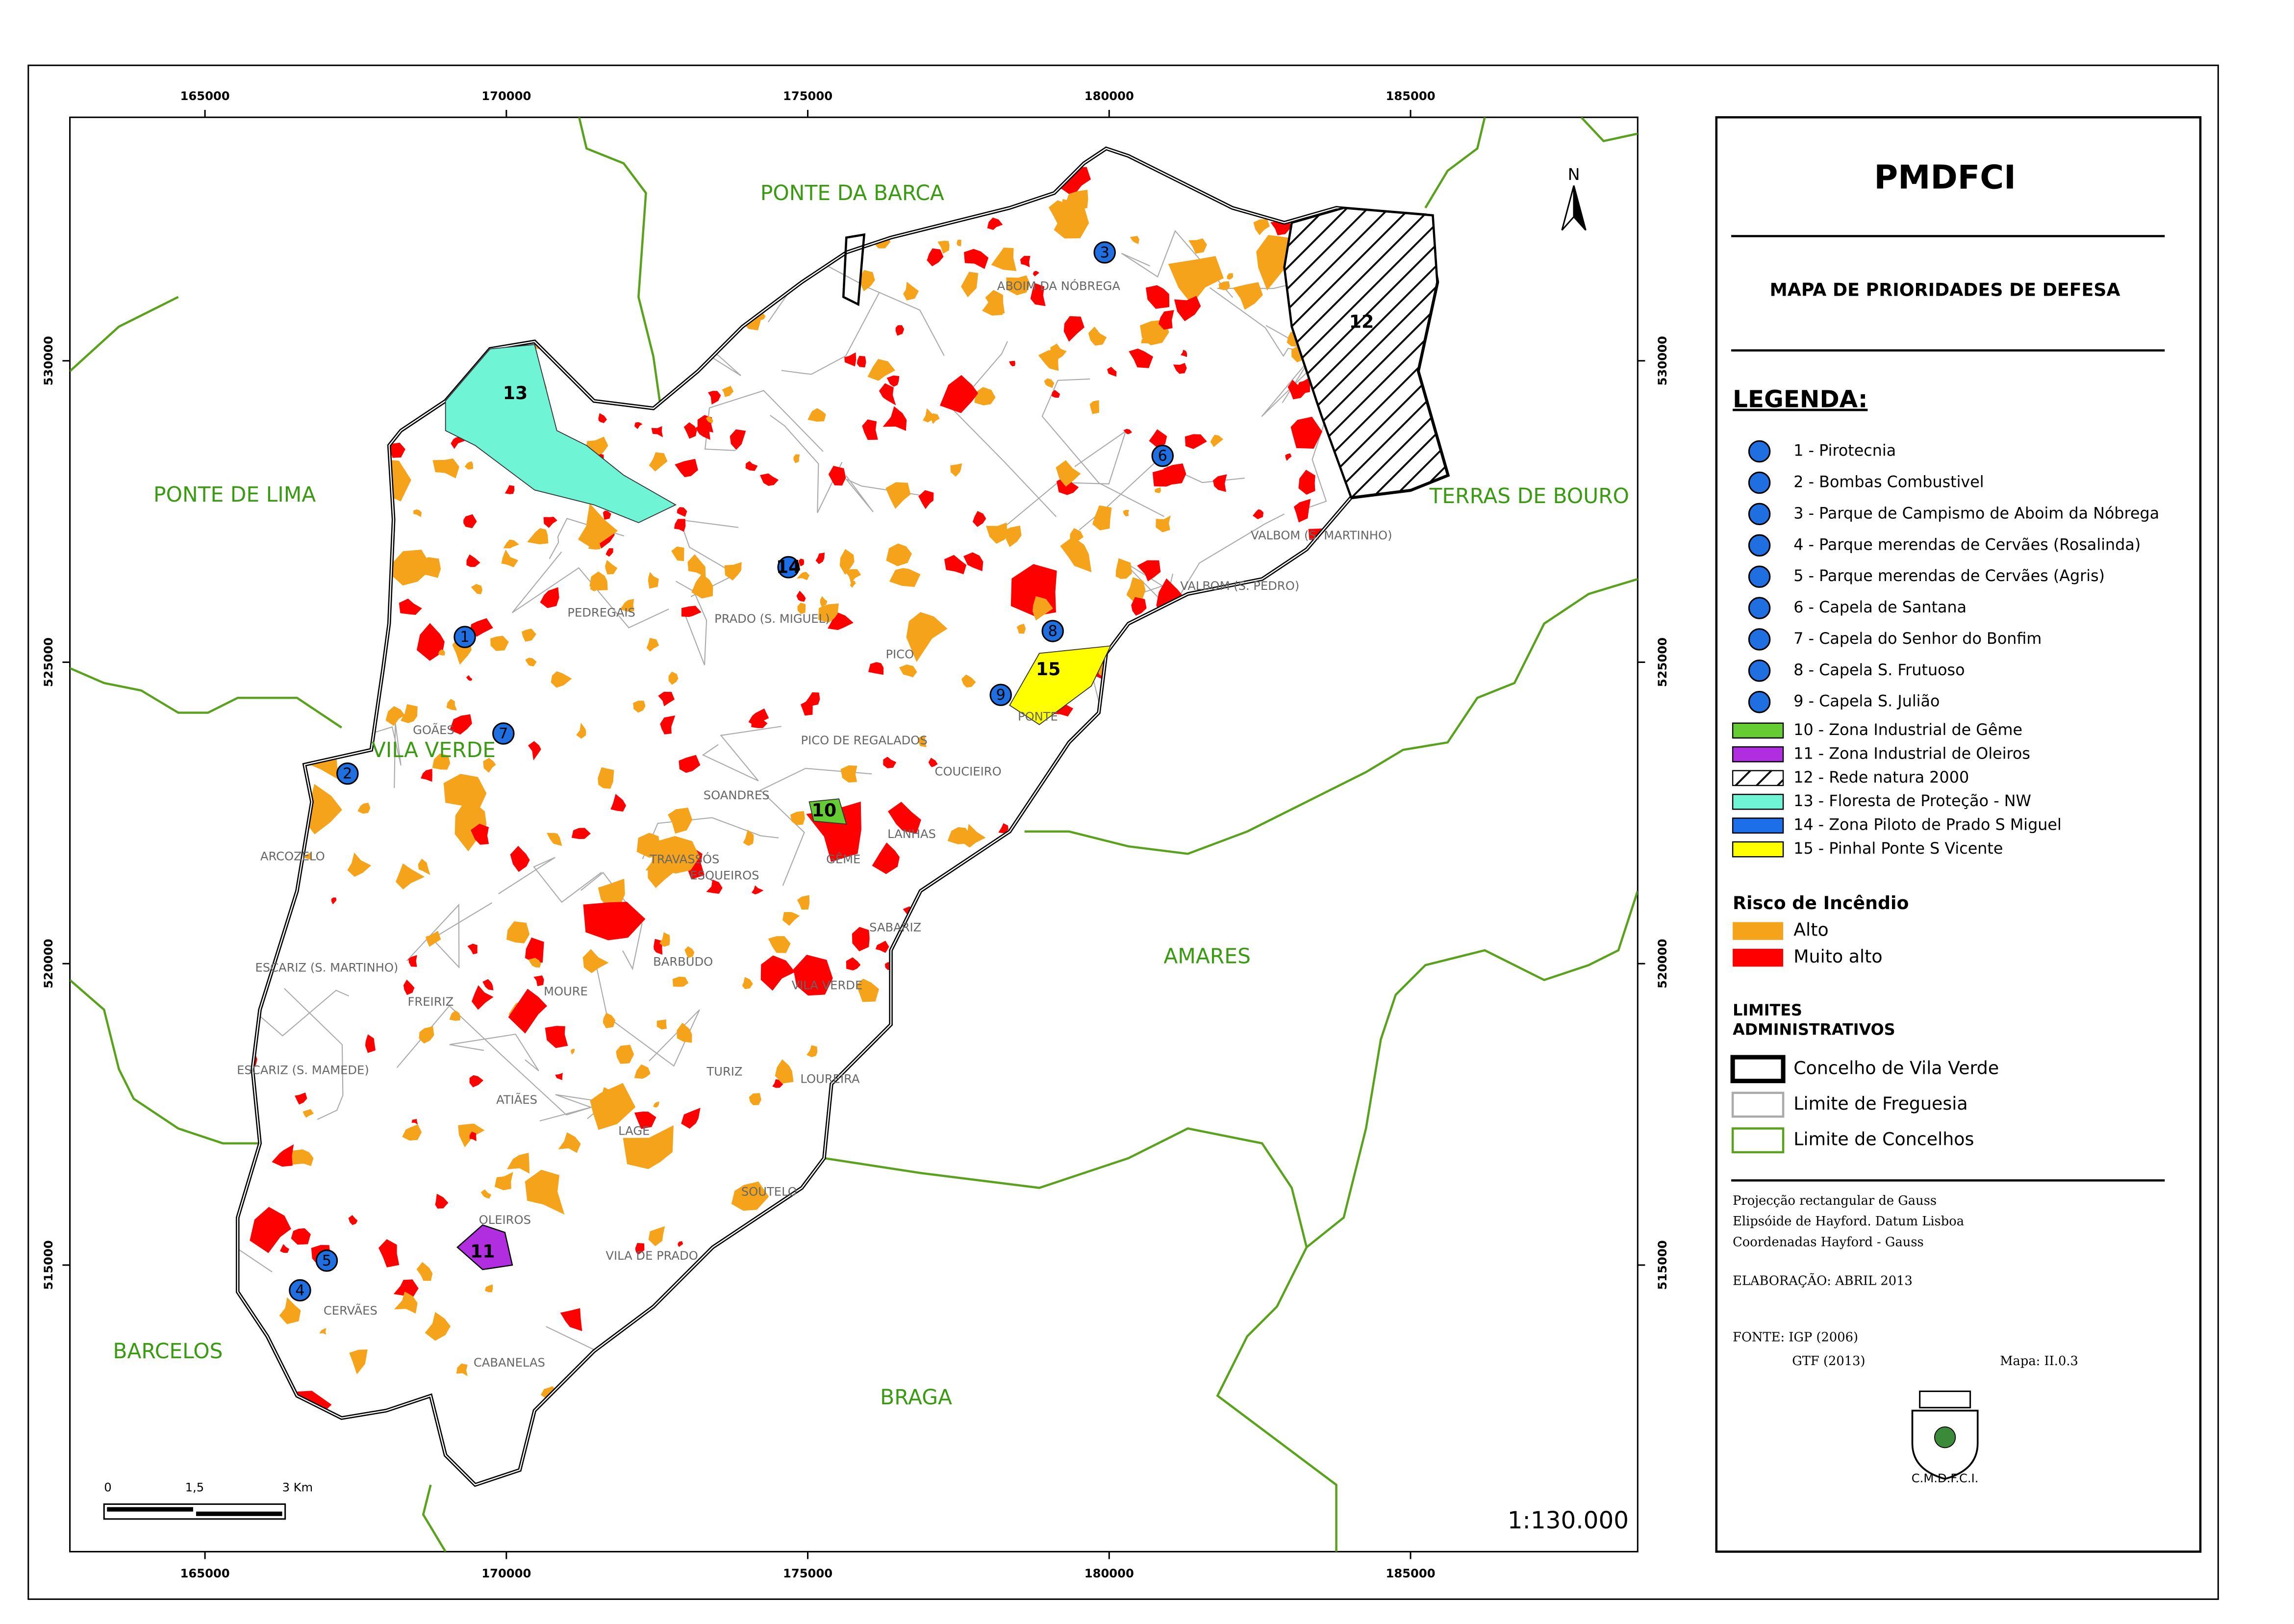 This screenshot has height=1624, width=2294. What do you see at coordinates (1945, 290) in the screenshot?
I see `subtitle: MAPA DE PRIORIDADES DE DEFESA` at bounding box center [1945, 290].